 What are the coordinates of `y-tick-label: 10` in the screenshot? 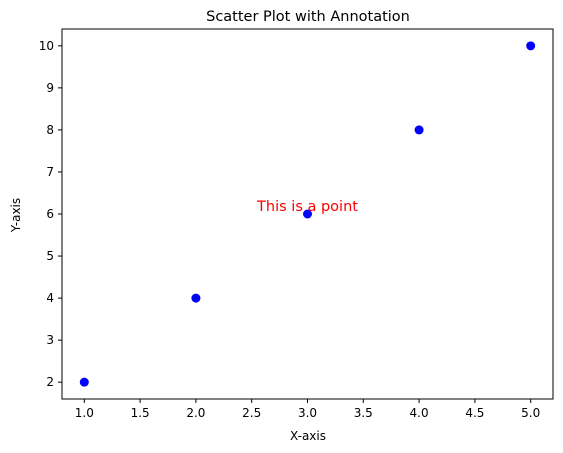 It's located at (46, 46).